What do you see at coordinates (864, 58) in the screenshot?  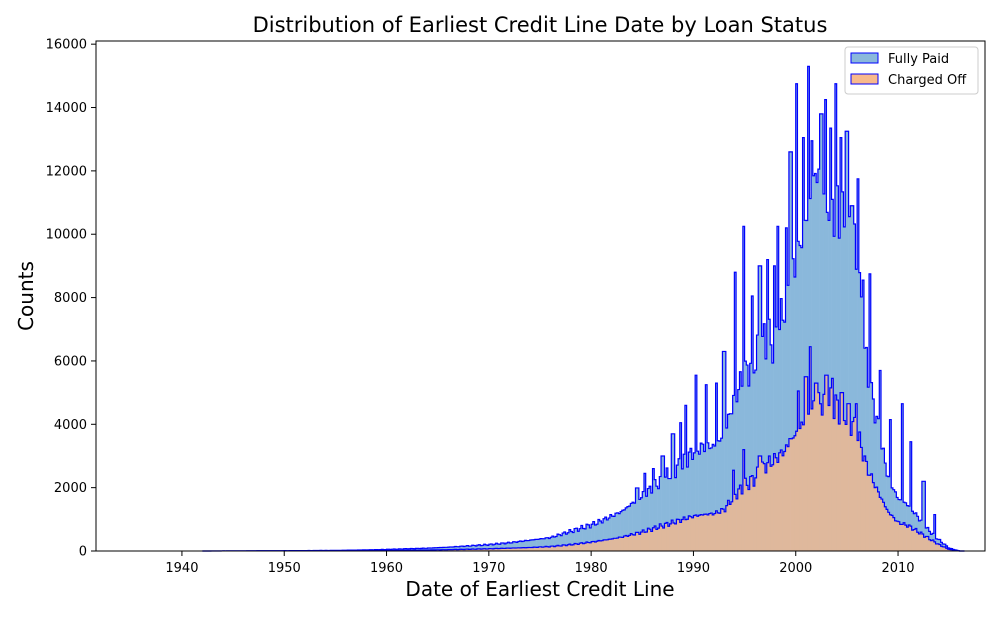 I see `legend-swatch-fully-paid` at bounding box center [864, 58].